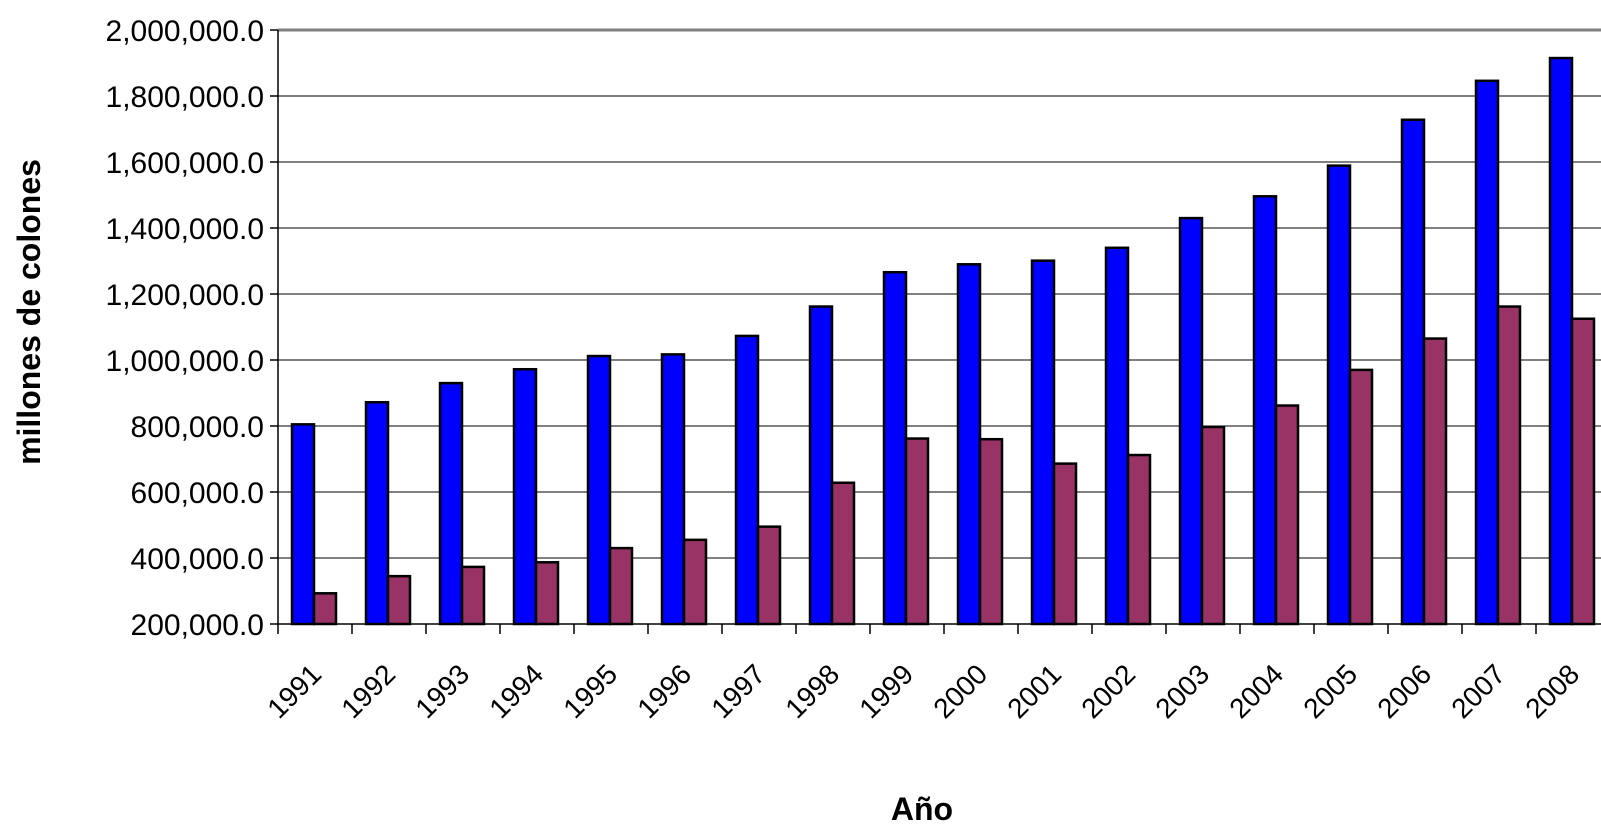  What do you see at coordinates (185, 97) in the screenshot?
I see `y-tick-label: 1,800,000.0` at bounding box center [185, 97].